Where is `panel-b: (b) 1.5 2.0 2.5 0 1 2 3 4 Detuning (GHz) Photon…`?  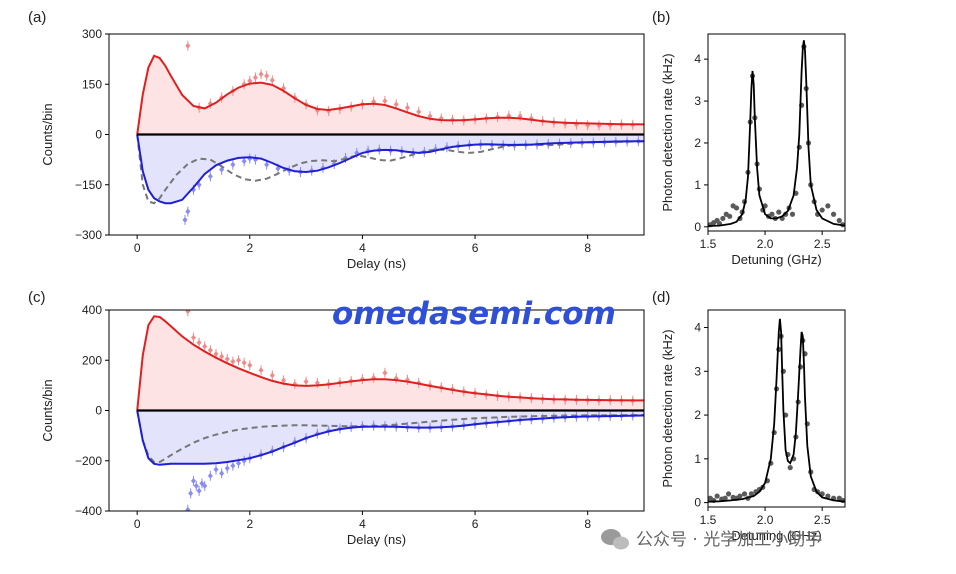 panel-b: (b) 1.5 2.0 2.5 0 1 2 3 4 Detuning (GHz) Photon… is located at coordinates (749, 138).